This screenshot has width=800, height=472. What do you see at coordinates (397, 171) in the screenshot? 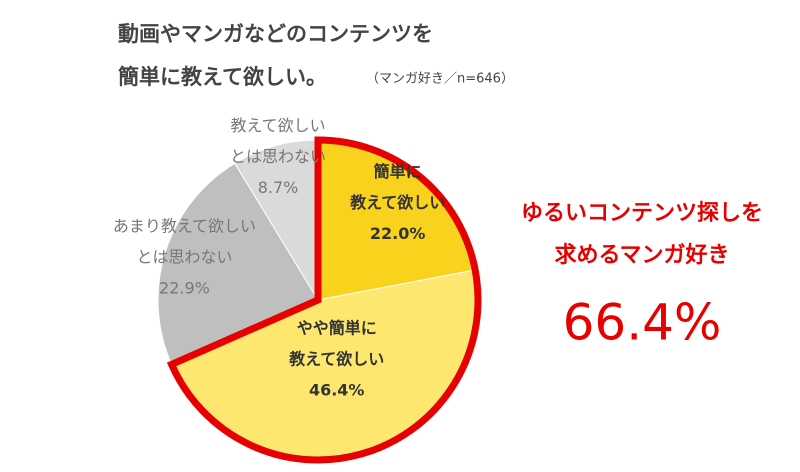
I see `slice-label: 簡単に` at bounding box center [397, 171].